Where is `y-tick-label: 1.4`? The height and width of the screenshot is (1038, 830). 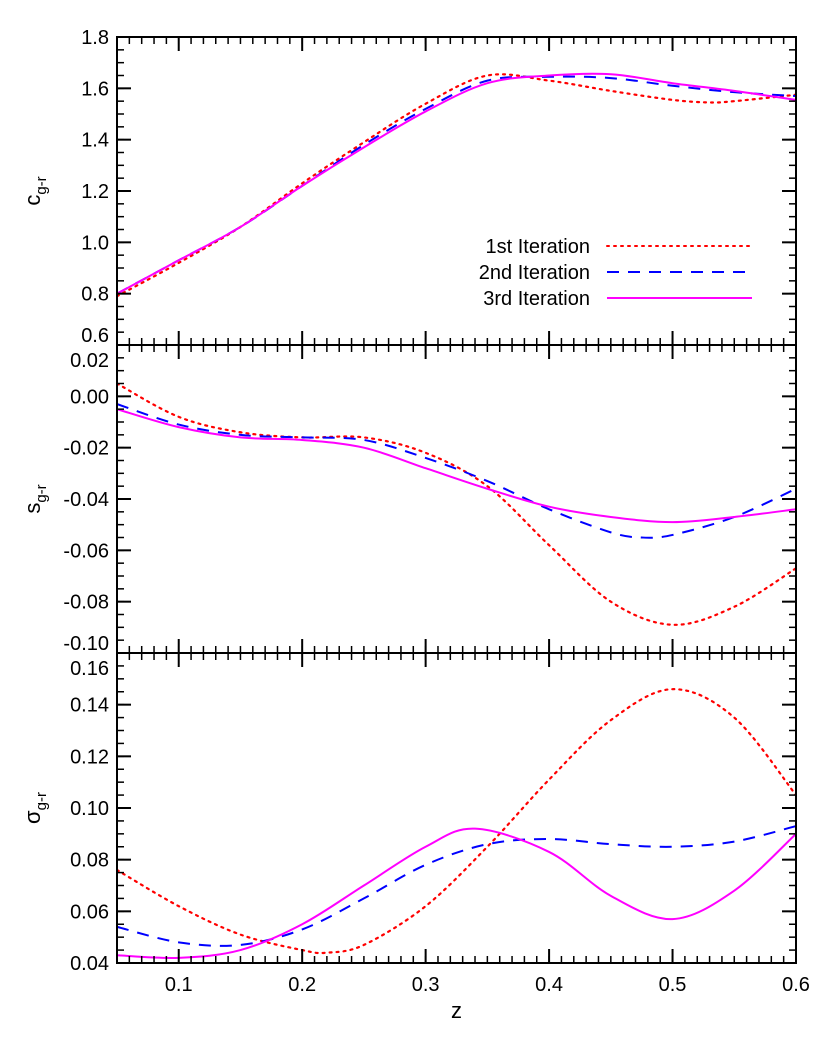
y-tick-label: 1.4 is located at coordinates (95, 141).